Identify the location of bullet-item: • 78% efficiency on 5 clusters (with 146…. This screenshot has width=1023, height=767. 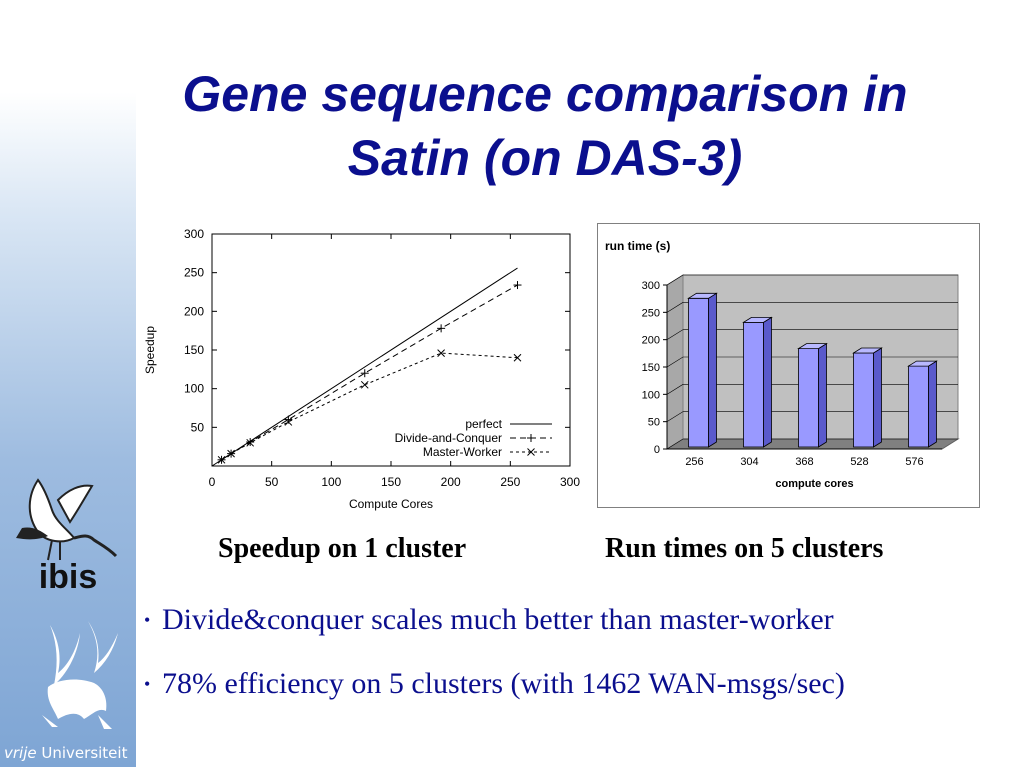
(577, 694).